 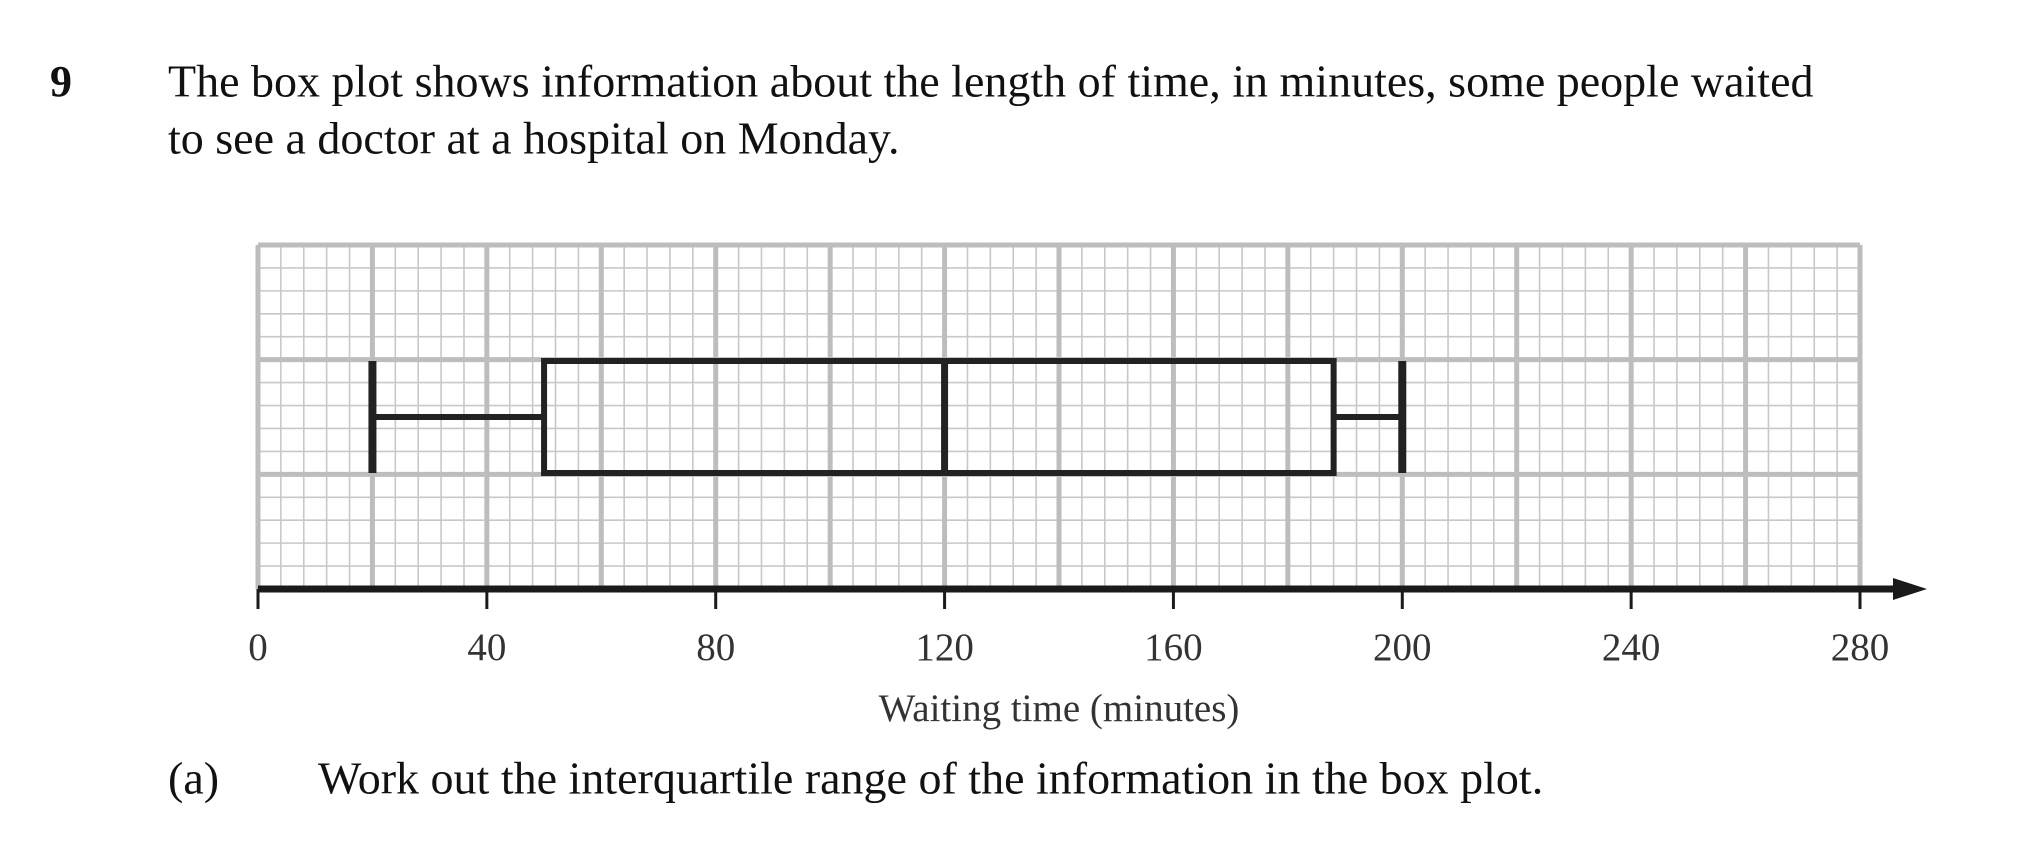 What do you see at coordinates (1059, 708) in the screenshot?
I see `x-axis-label: Waiting time (minutes)` at bounding box center [1059, 708].